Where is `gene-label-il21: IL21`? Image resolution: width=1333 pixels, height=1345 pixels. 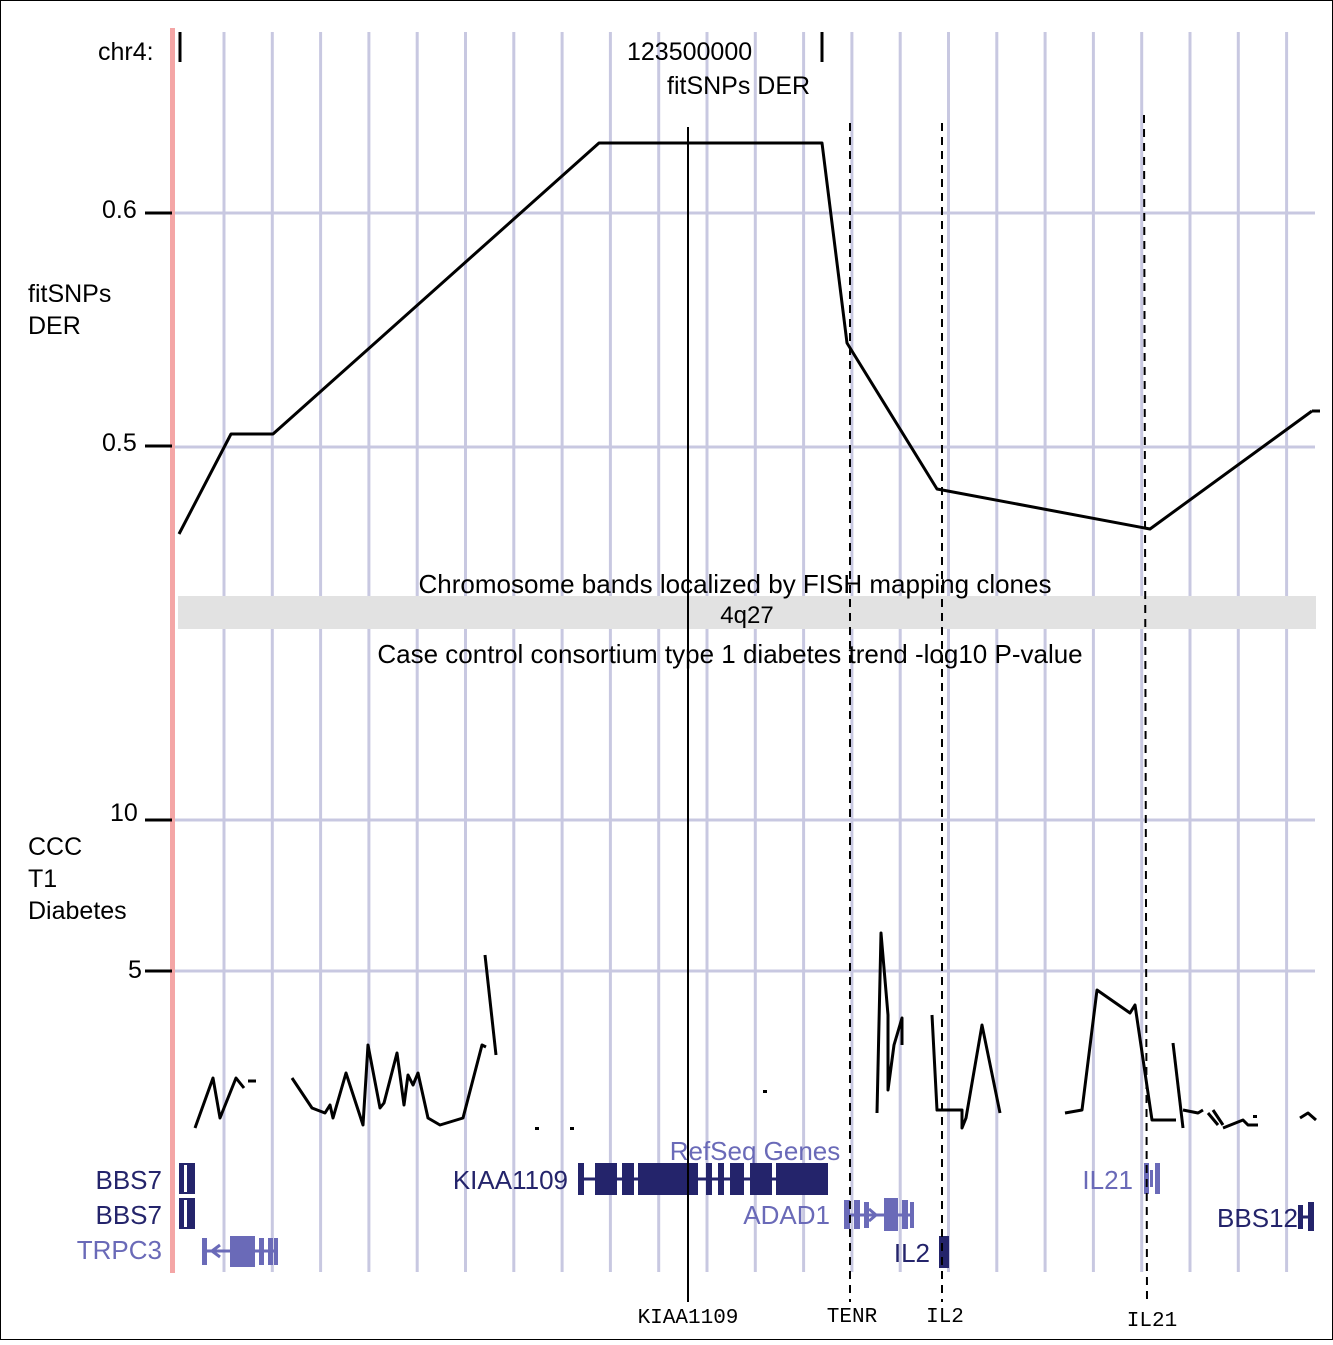 gene-label-il21: IL21 is located at coordinates (1107, 1180).